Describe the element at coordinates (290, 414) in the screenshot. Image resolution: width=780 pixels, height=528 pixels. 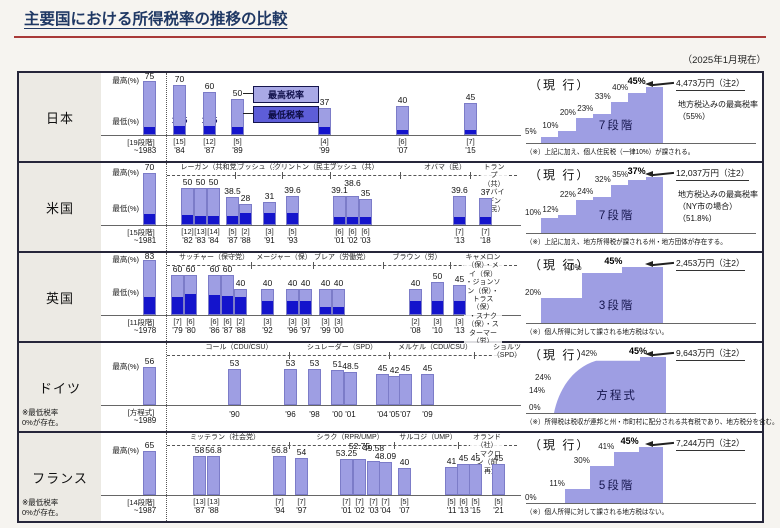
I see `year-label: '96` at that location.